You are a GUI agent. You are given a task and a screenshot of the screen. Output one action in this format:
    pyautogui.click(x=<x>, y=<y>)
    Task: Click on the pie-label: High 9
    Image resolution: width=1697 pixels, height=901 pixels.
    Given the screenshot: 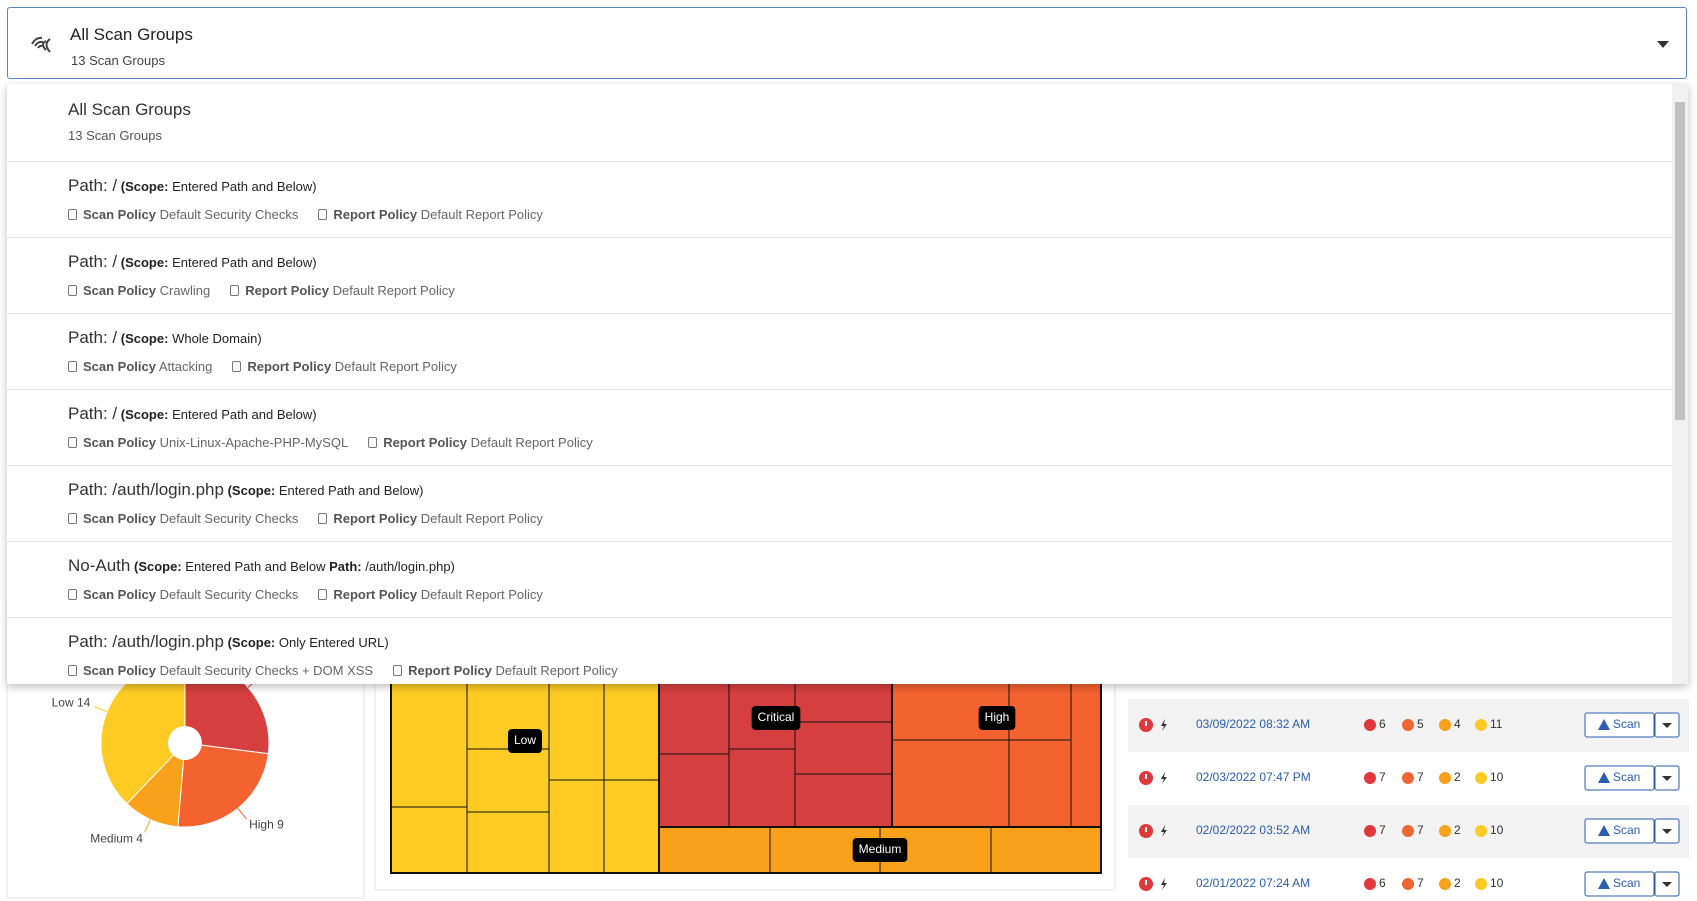 What is the action you would take?
    pyautogui.click(x=266, y=825)
    